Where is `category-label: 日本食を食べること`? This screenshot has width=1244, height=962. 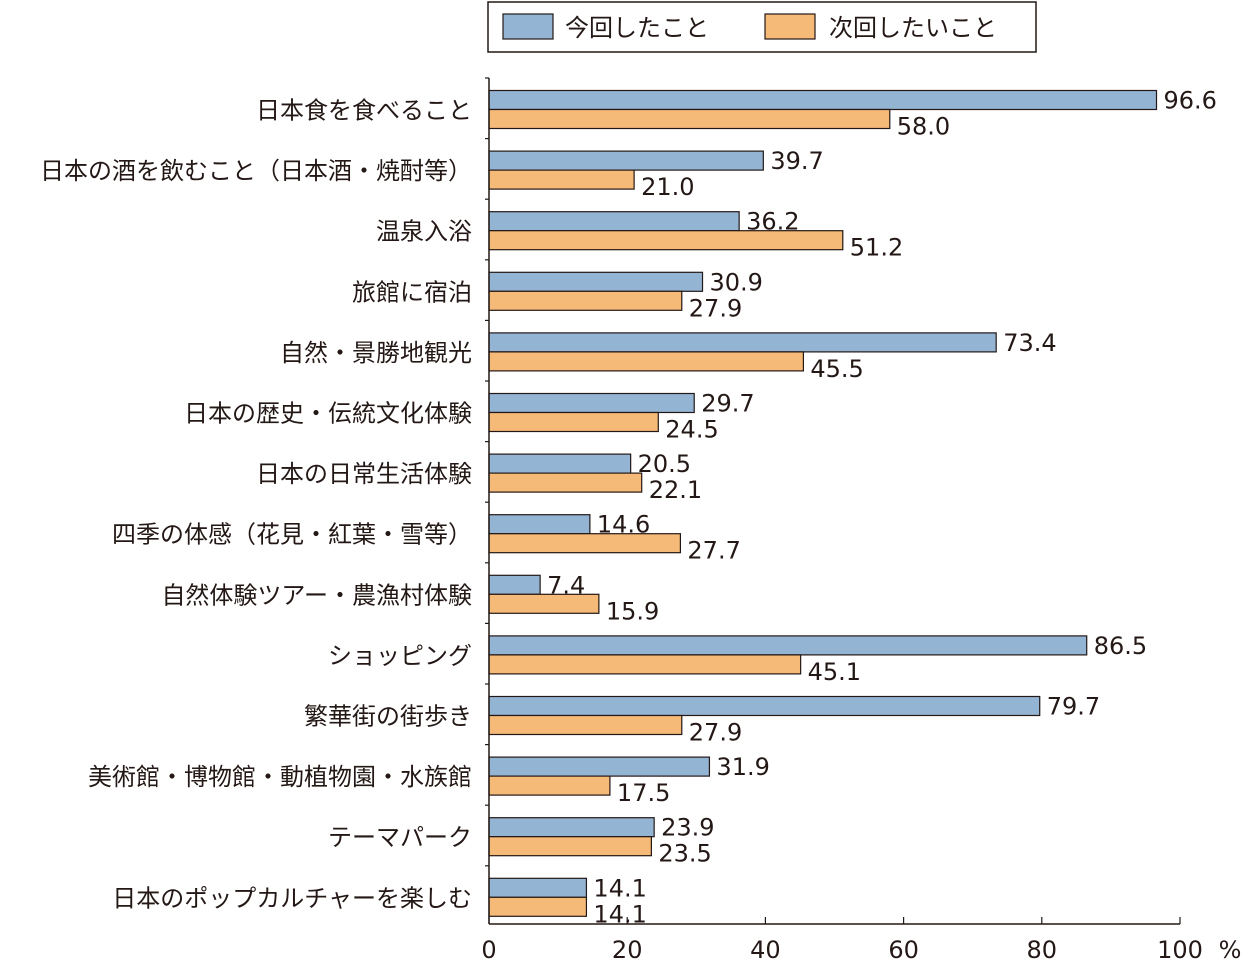
category-label: 日本食を食べること is located at coordinates (364, 111).